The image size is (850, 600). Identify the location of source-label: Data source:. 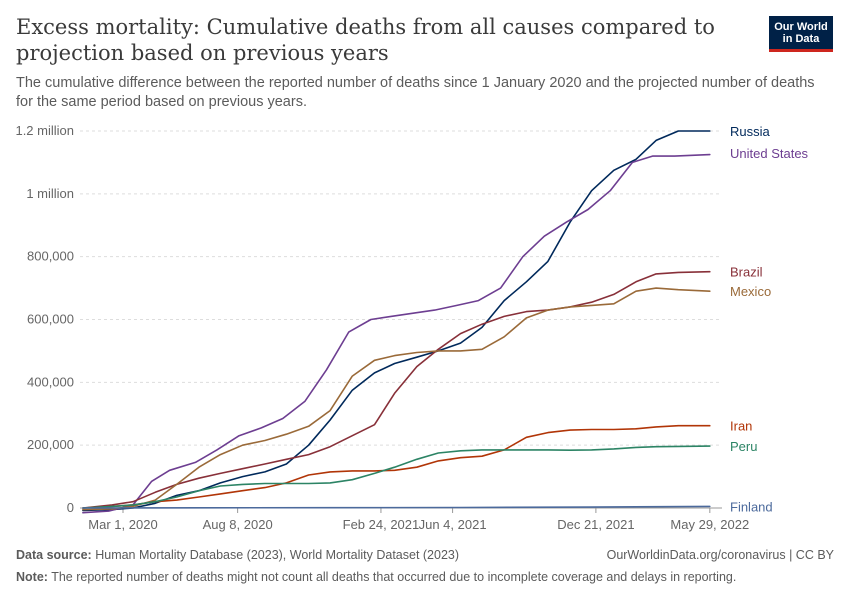
(54, 555).